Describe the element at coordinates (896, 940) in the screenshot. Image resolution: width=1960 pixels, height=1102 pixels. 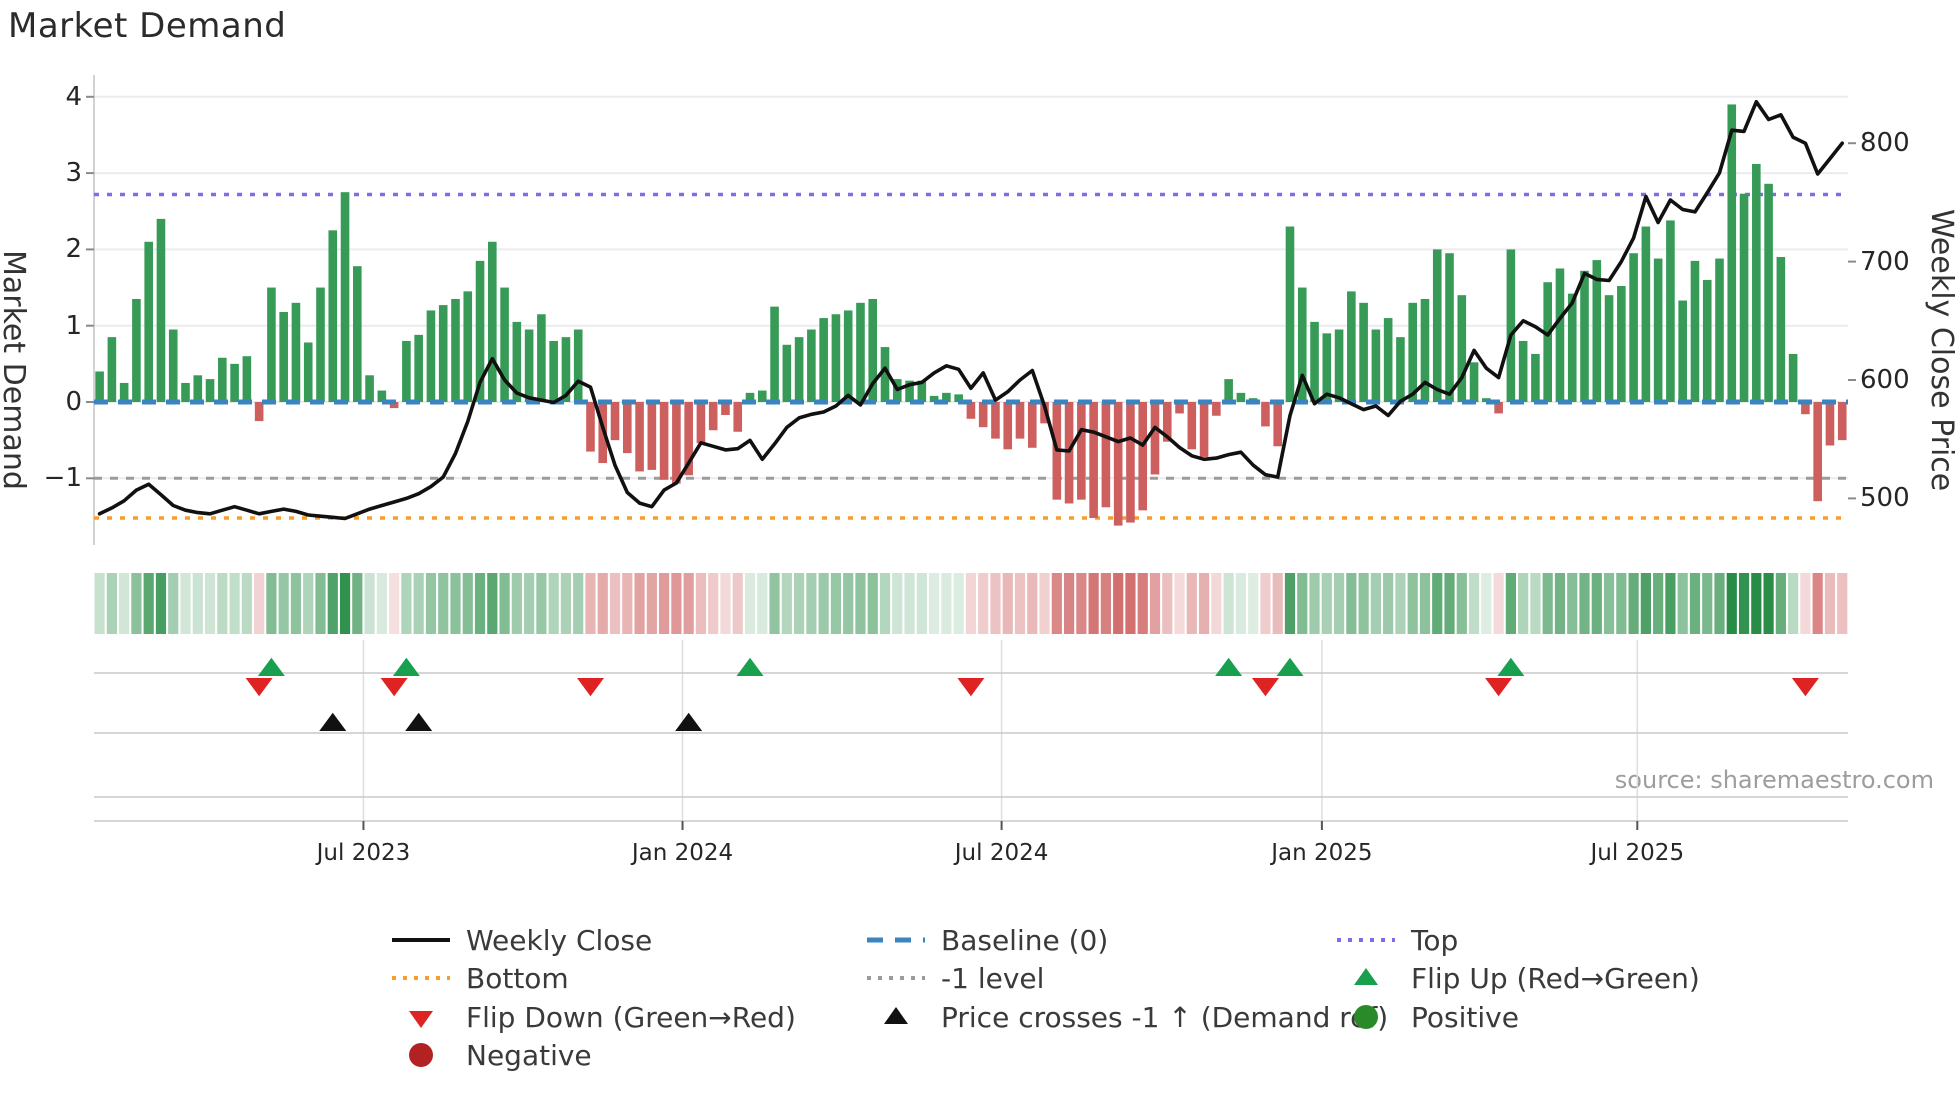
I see `dash-blue-swatch-icon` at that location.